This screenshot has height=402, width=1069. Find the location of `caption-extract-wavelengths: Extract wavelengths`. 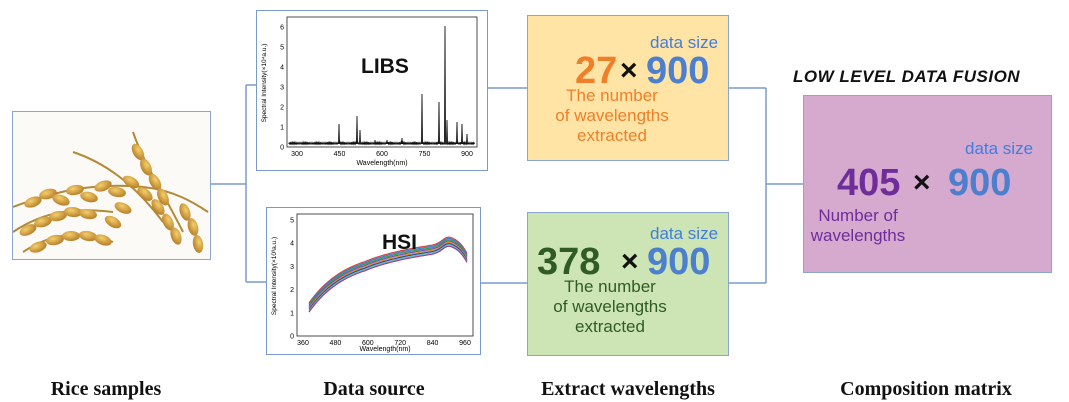

caption-extract-wavelengths: Extract wavelengths is located at coordinates (628, 389).